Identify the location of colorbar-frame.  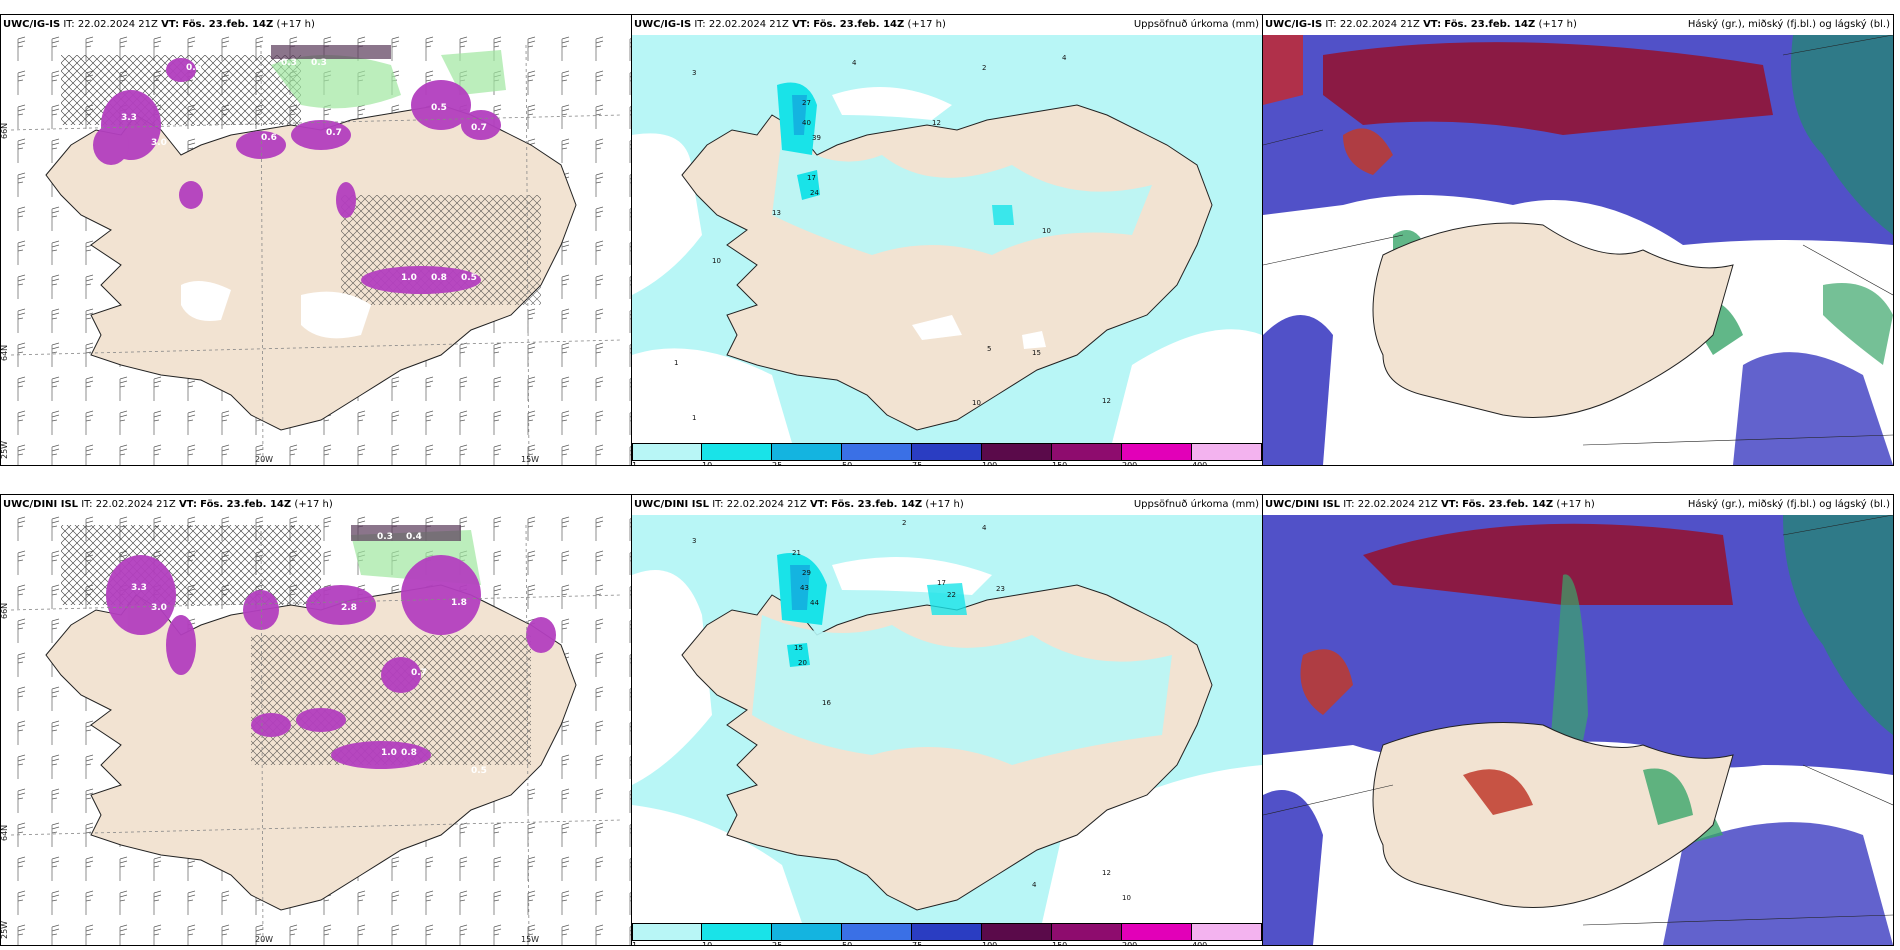
(947, 932).